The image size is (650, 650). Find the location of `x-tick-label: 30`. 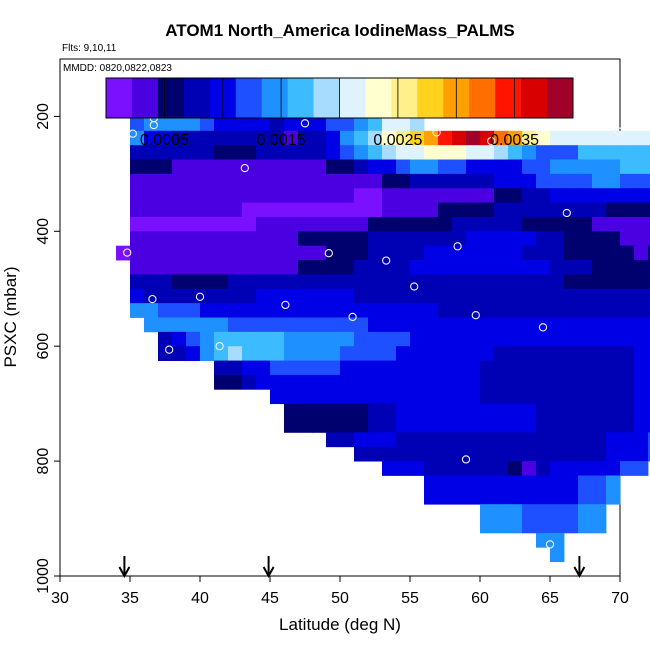

x-tick-label: 30 is located at coordinates (60, 598).